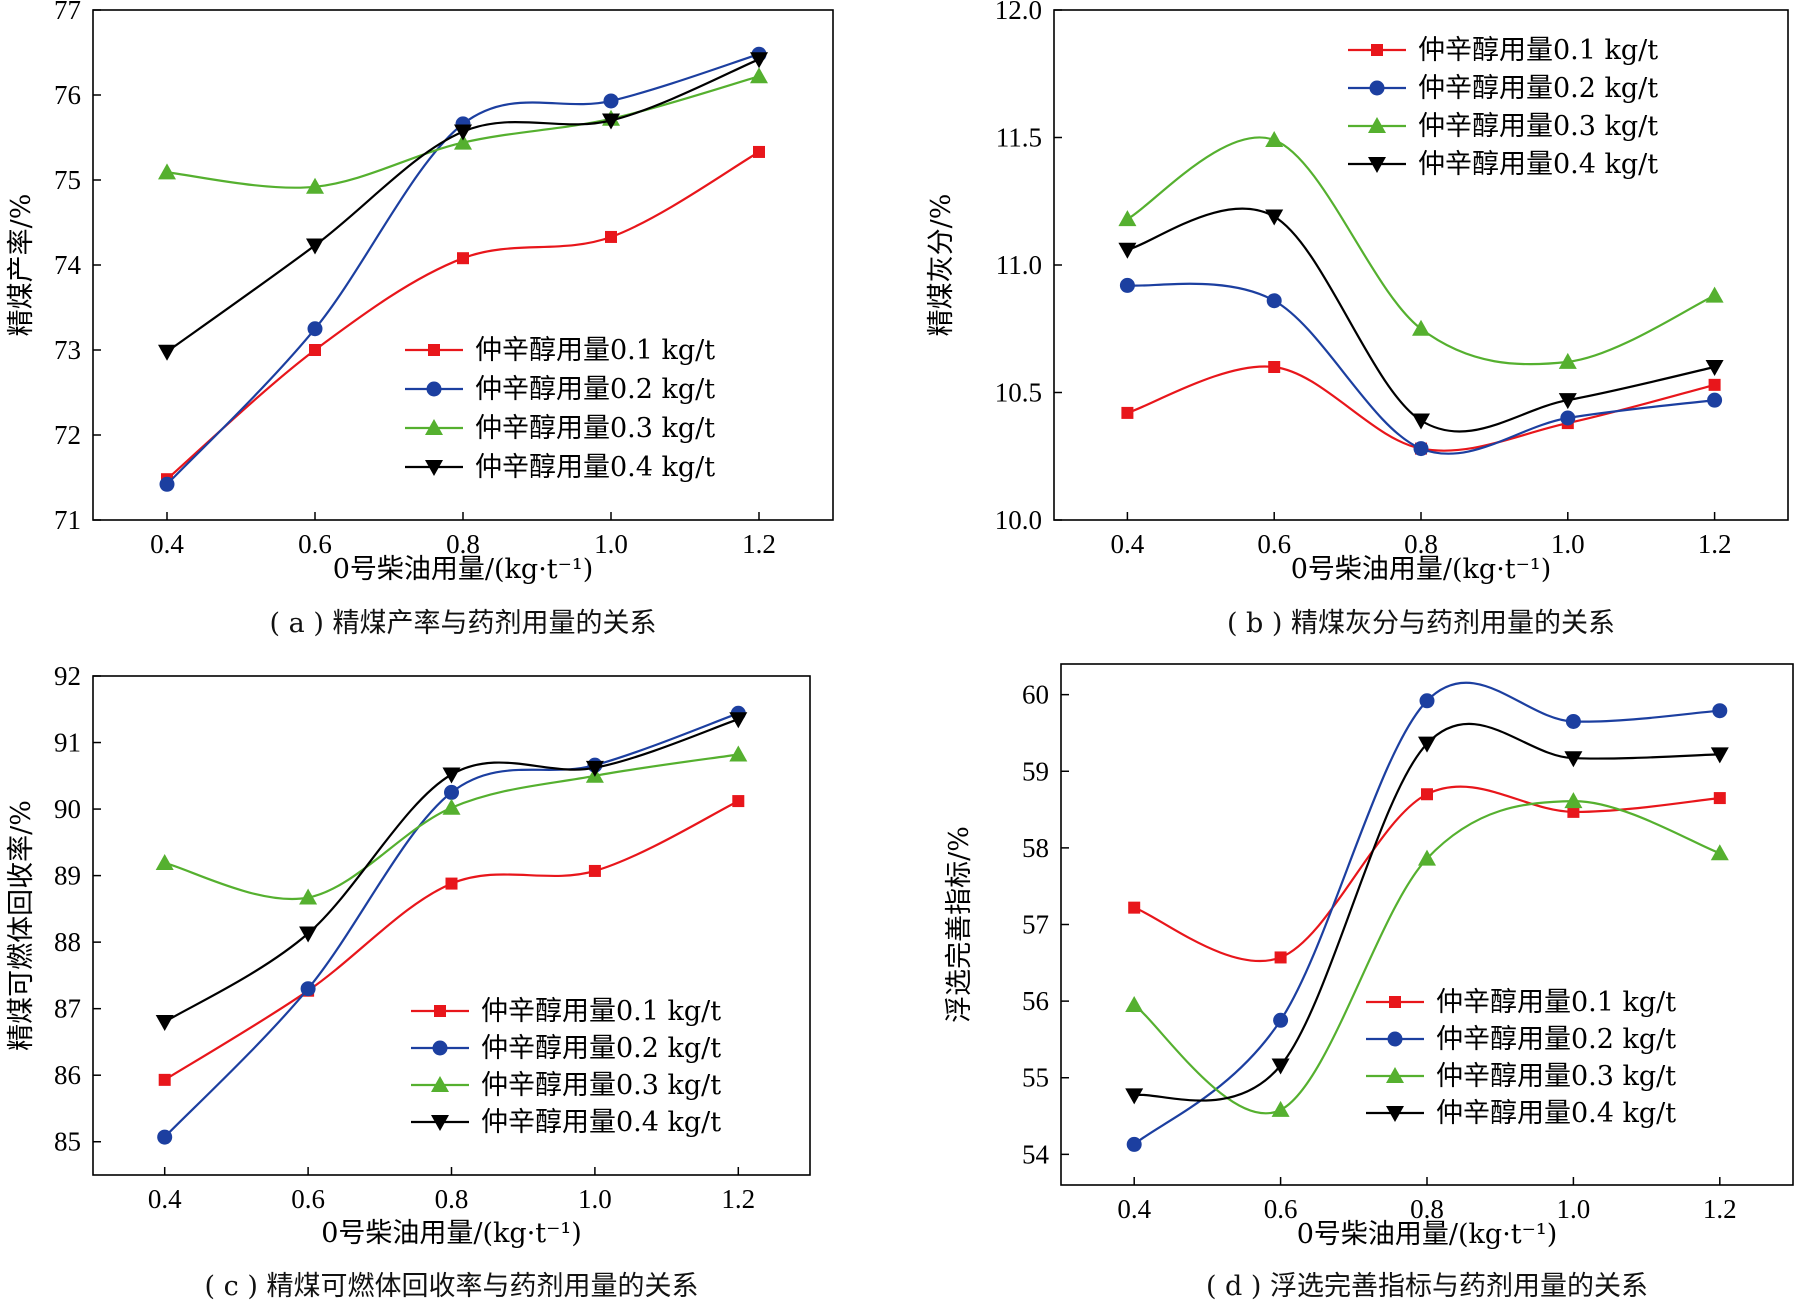 Image resolution: width=1802 pixels, height=1311 pixels. Describe the element at coordinates (67, 520) in the screenshot. I see `y-tick-label: 71` at that location.